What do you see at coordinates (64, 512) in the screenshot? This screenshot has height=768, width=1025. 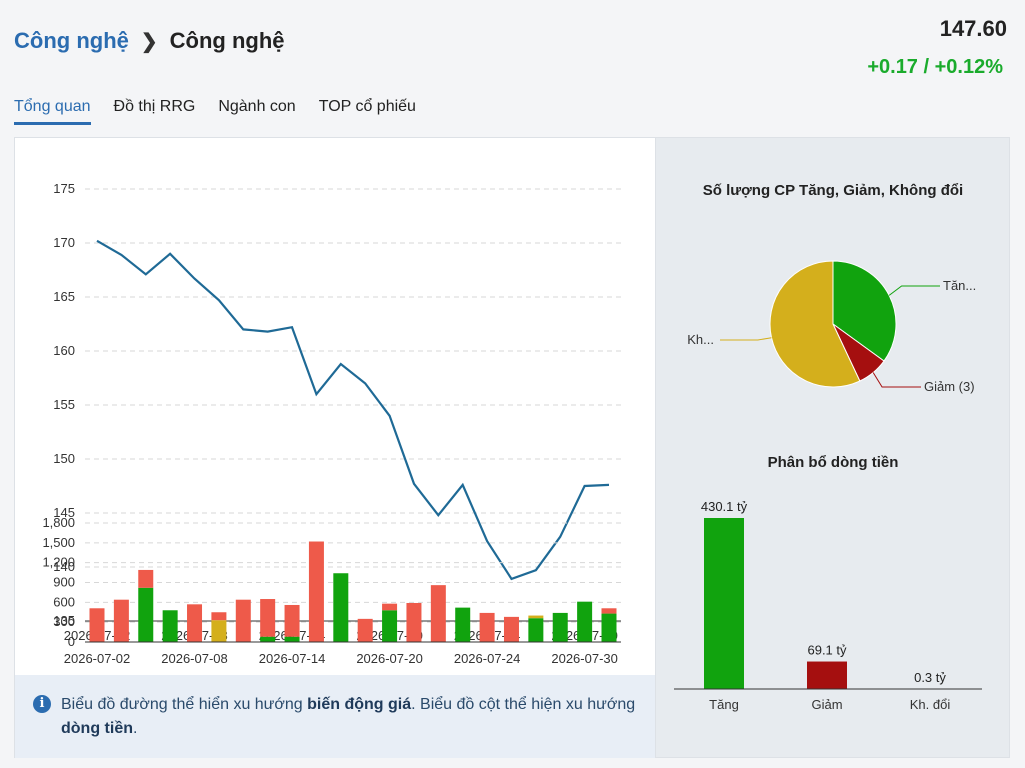 I see `price-ytick-label: 145` at bounding box center [64, 512].